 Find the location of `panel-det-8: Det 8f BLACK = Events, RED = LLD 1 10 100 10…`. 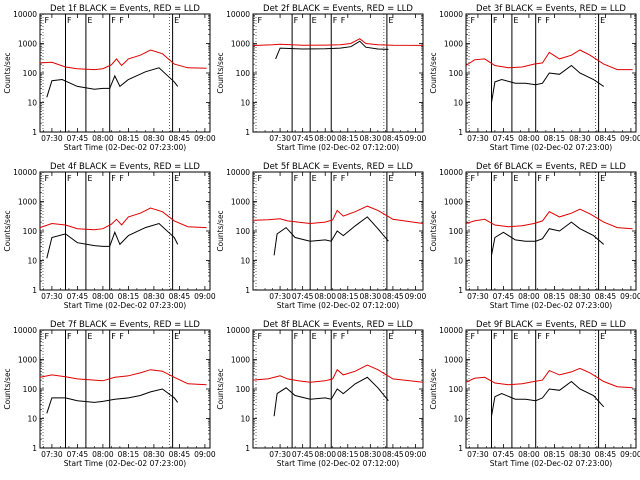

panel-det-8: Det 8f BLACK = Events, RED = LLD 1 10 100 10… is located at coordinates (321, 394).